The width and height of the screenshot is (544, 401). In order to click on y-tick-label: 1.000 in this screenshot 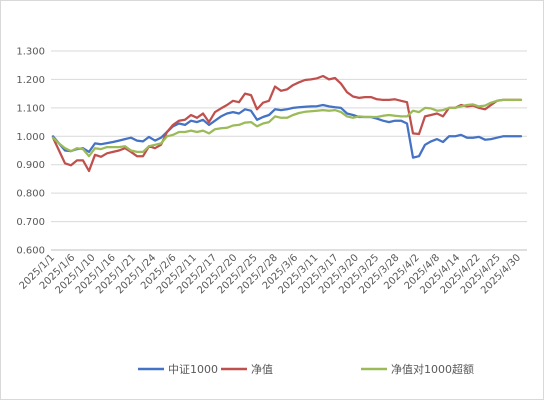, I will do `click(30, 137)`.